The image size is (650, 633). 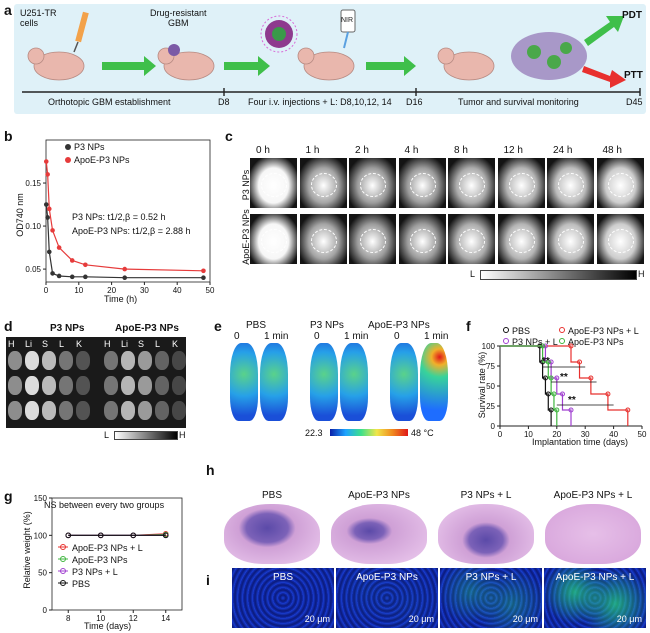 I want to click on x-tick-label: 30, so click(x=585, y=434).